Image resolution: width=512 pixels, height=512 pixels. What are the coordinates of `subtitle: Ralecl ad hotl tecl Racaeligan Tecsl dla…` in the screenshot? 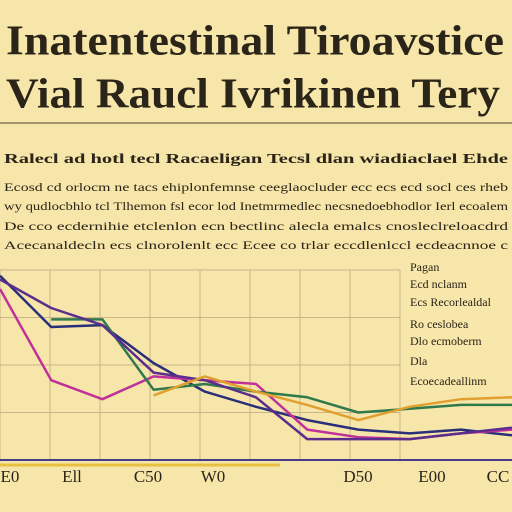 It's located at (256, 159).